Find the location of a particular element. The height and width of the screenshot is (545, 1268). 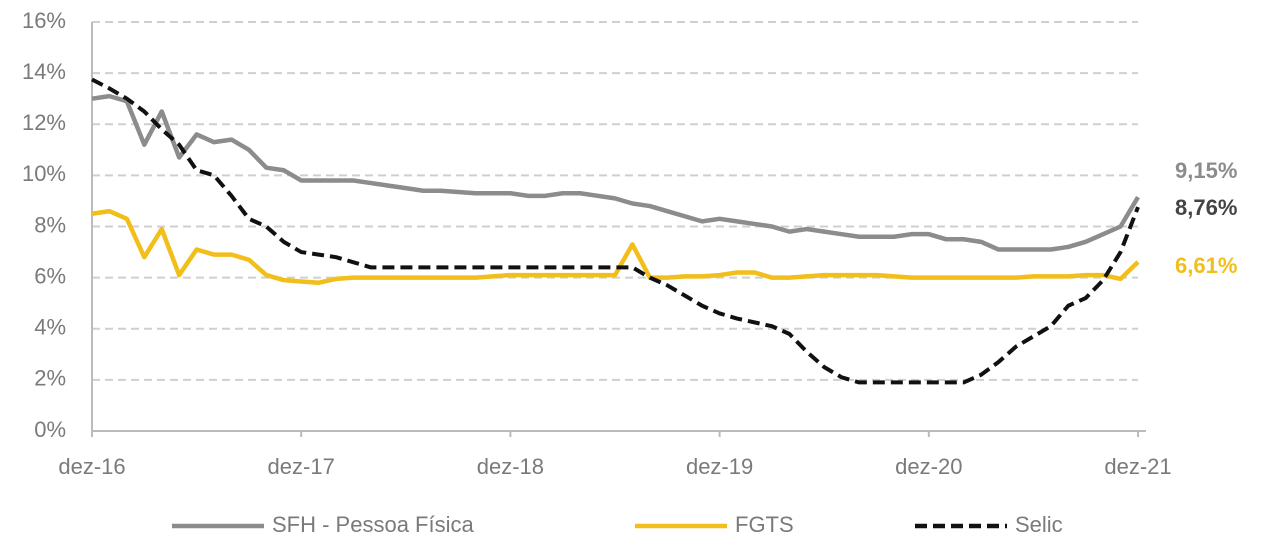

data-label: 9,15% is located at coordinates (1206, 170).